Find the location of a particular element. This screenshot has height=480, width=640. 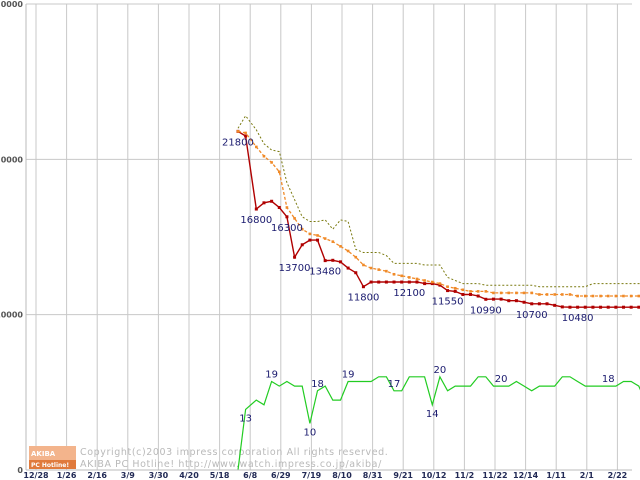

data-label: 21800 is located at coordinates (238, 142).